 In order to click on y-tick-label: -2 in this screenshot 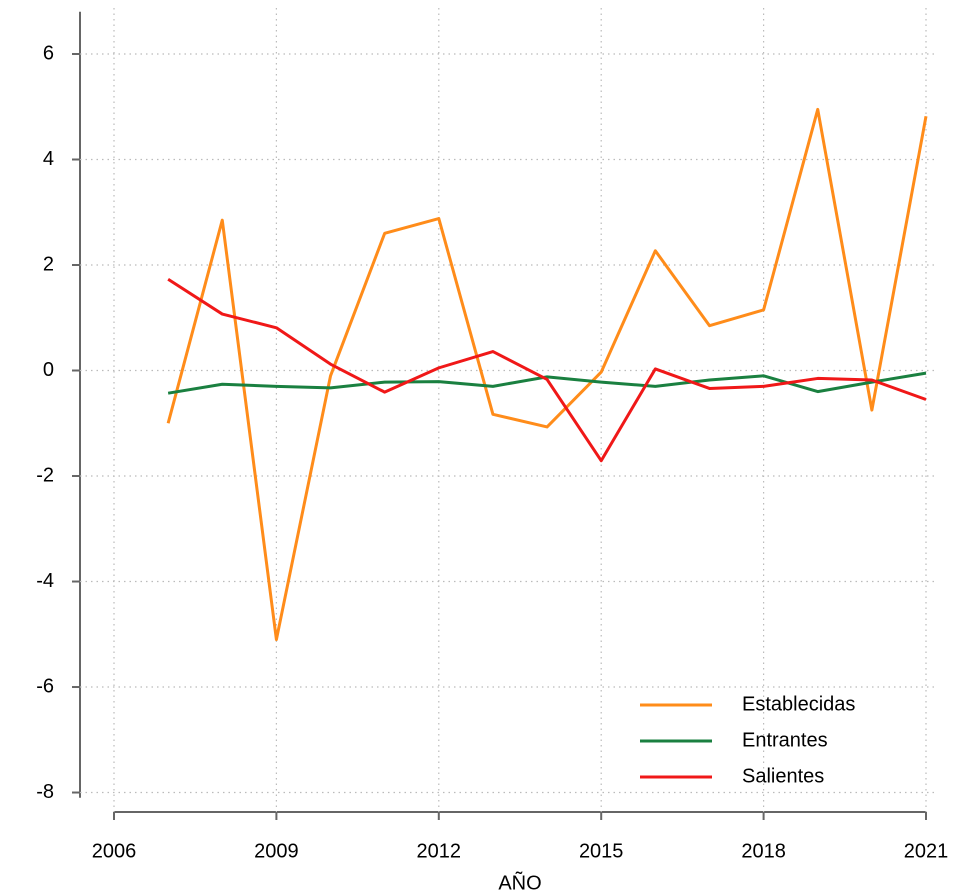, I will do `click(45, 475)`.